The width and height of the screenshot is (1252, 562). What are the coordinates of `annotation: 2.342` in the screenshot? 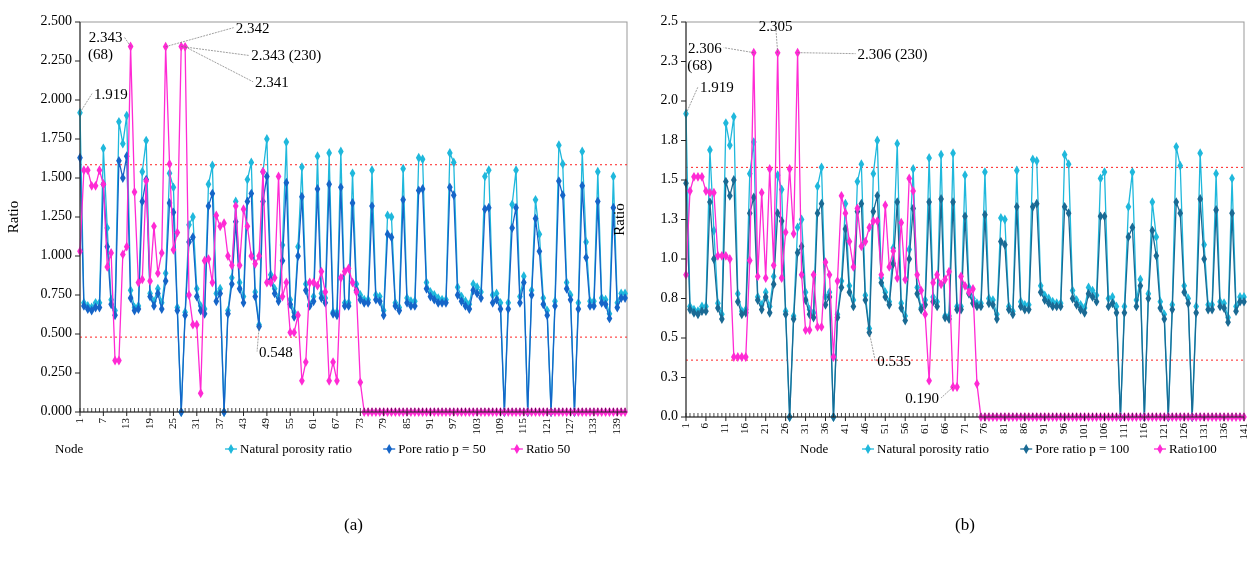 It's located at (252, 27).